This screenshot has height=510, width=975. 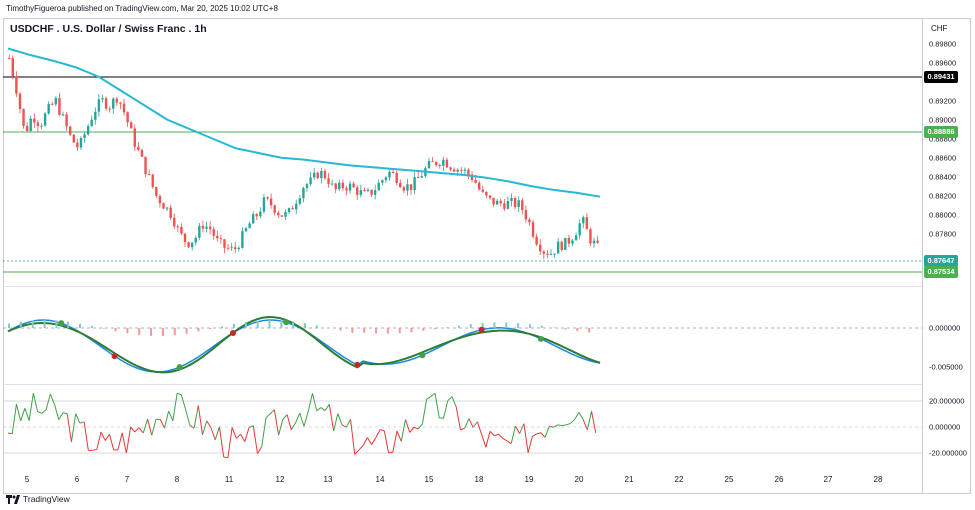 I want to click on time-label: 26, so click(x=779, y=479).